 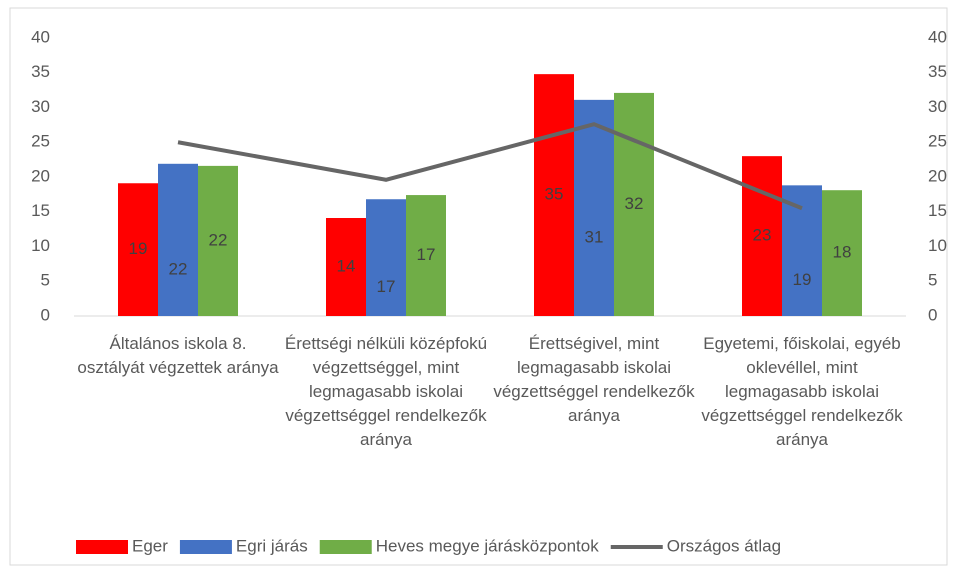 I want to click on y2-tick-label: 35, so click(x=937, y=71).